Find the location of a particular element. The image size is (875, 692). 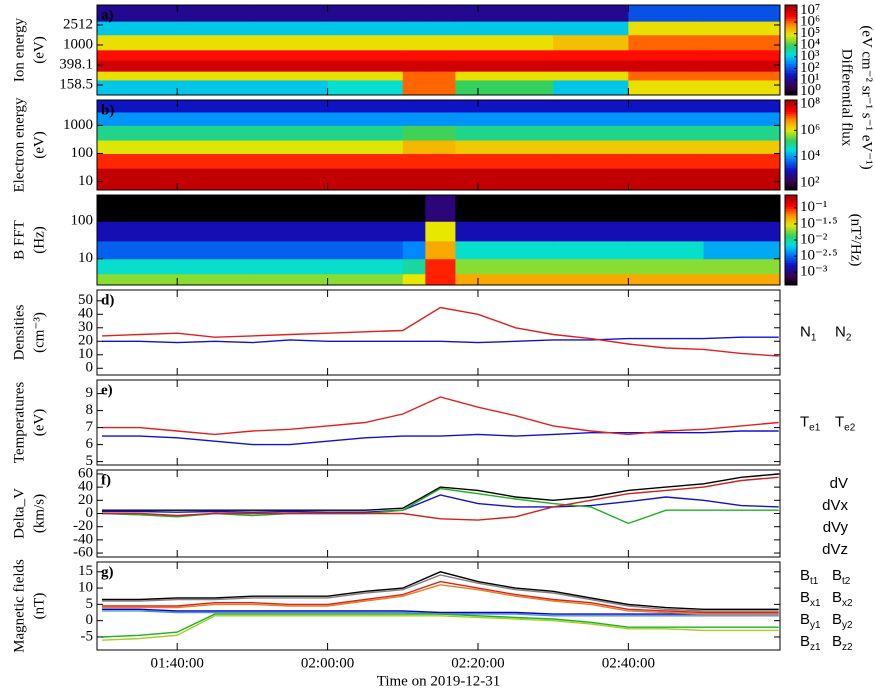

legend-label: Bz1 is located at coordinates (810, 643).